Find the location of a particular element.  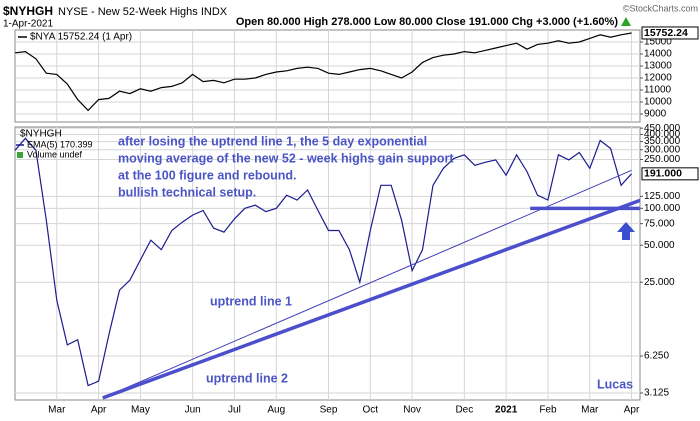

trendline-label: uptrend line 2 is located at coordinates (247, 378).